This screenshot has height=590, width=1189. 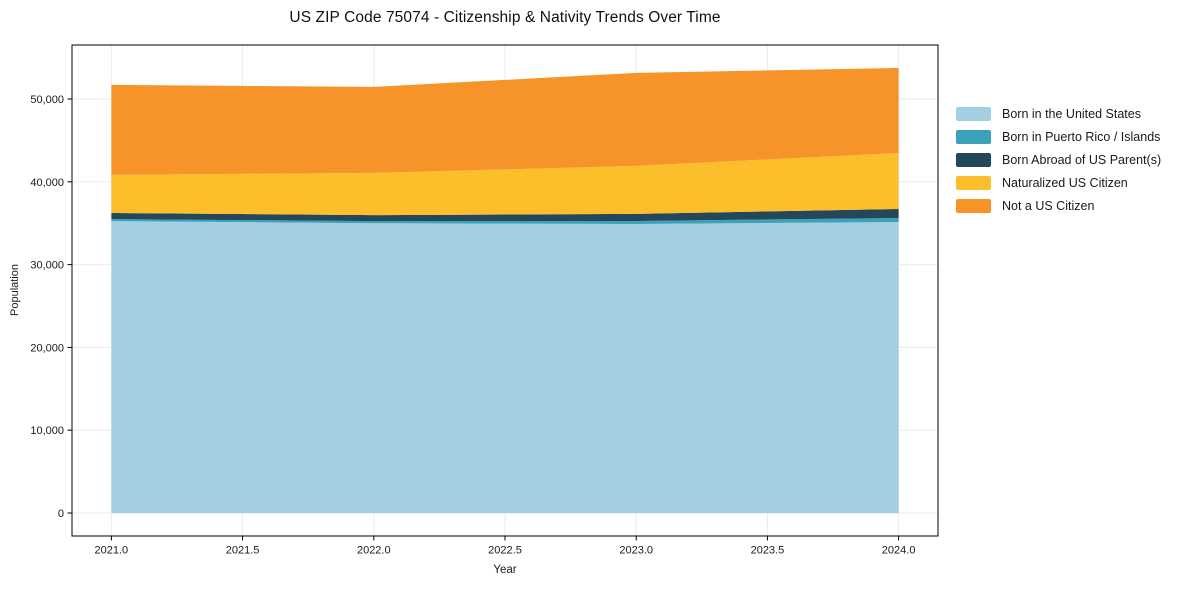 What do you see at coordinates (61, 514) in the screenshot?
I see `y-tick-label: 0` at bounding box center [61, 514].